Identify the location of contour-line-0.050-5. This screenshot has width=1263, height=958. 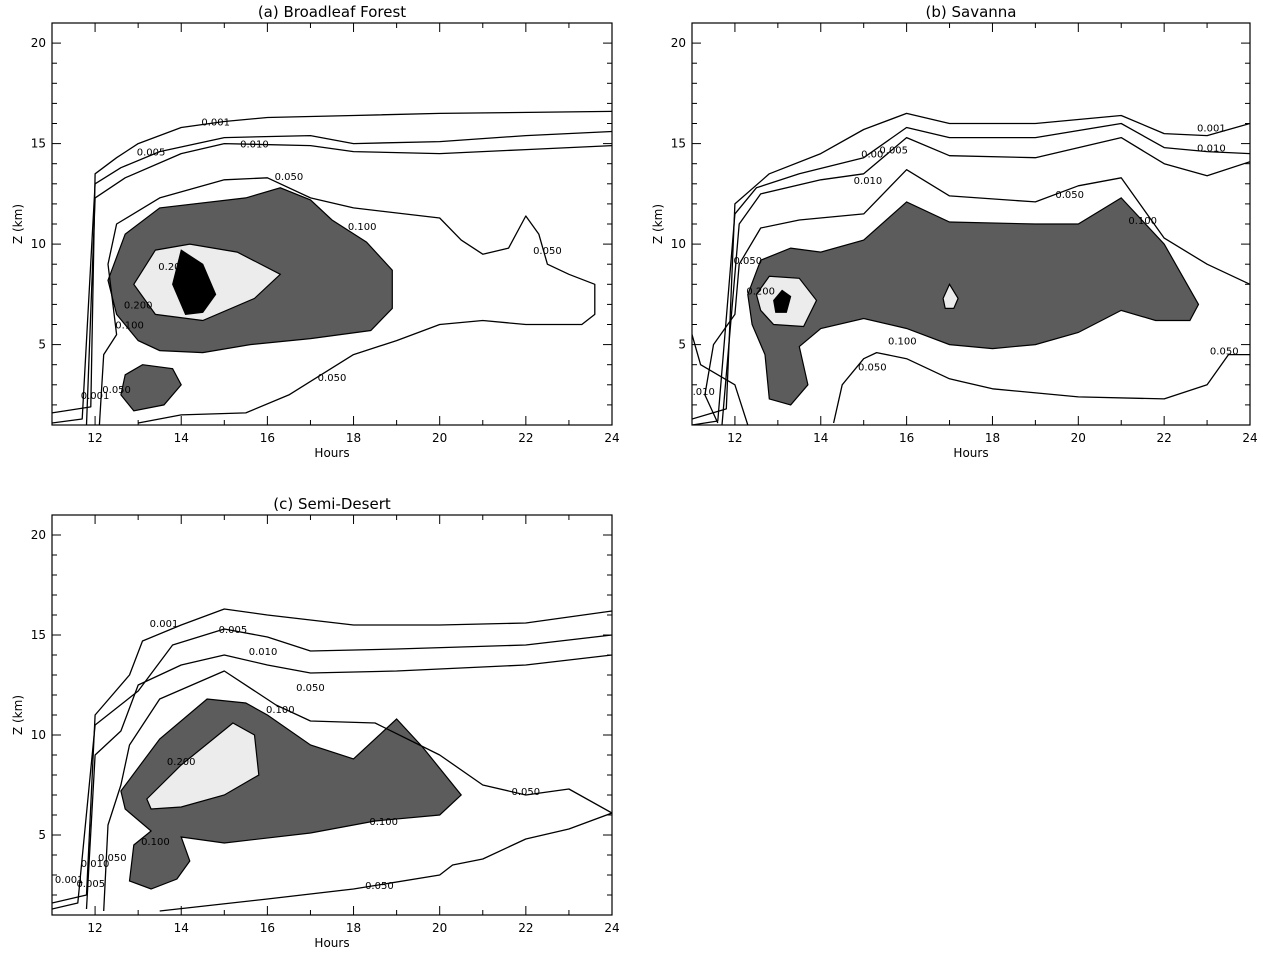
(1041, 387).